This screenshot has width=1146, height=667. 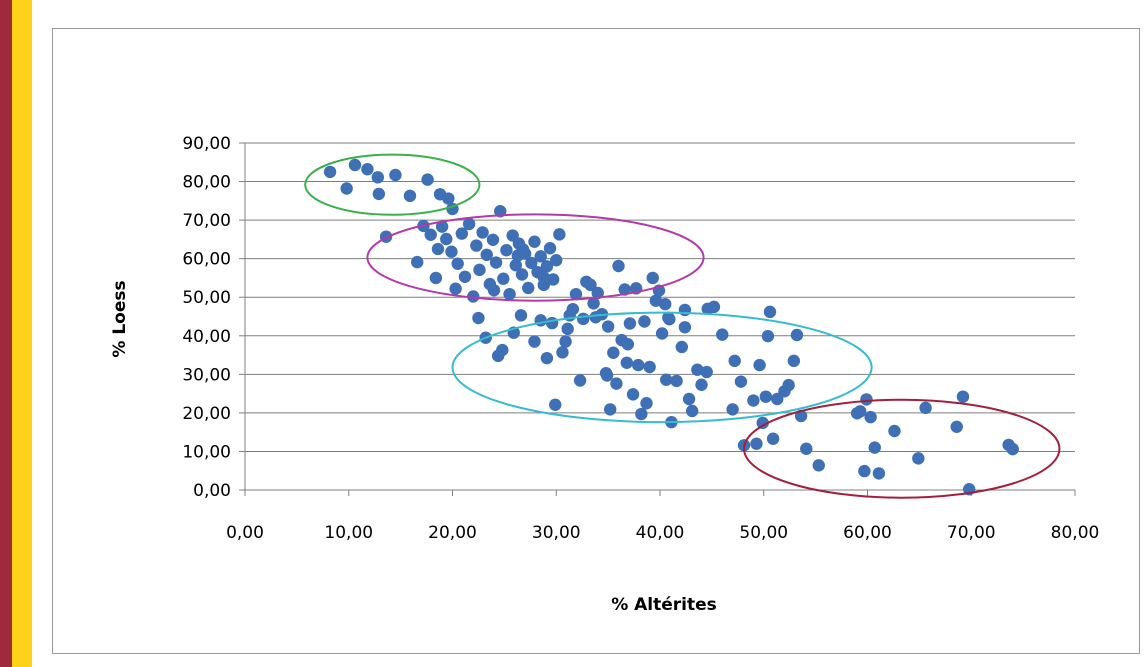 I want to click on x-tick-label: 80,00, so click(x=1075, y=533).